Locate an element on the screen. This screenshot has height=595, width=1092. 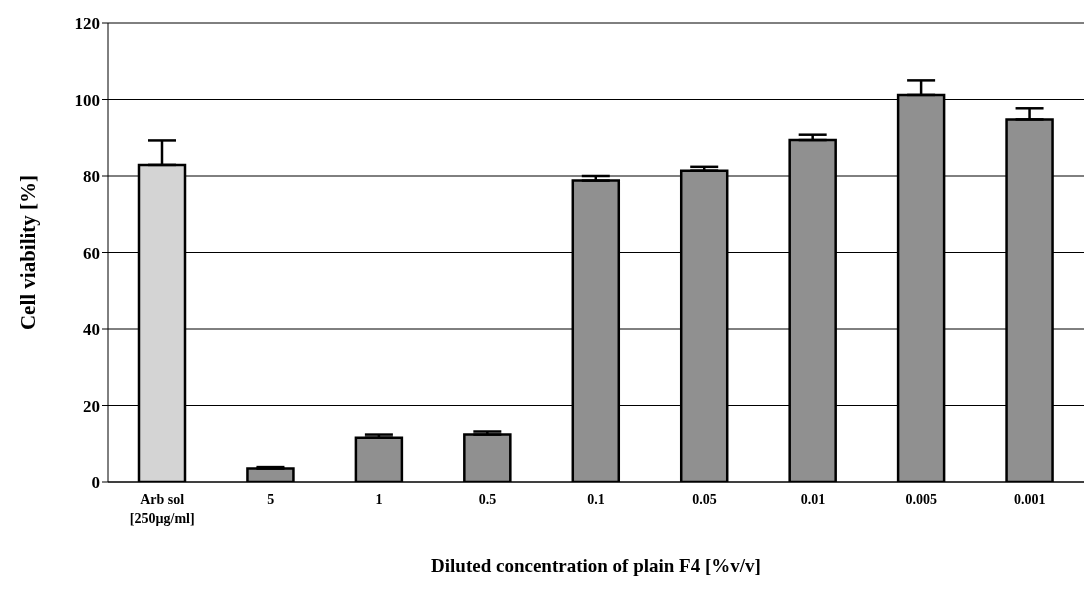
x-tick-label: 0.1 is located at coordinates (596, 499).